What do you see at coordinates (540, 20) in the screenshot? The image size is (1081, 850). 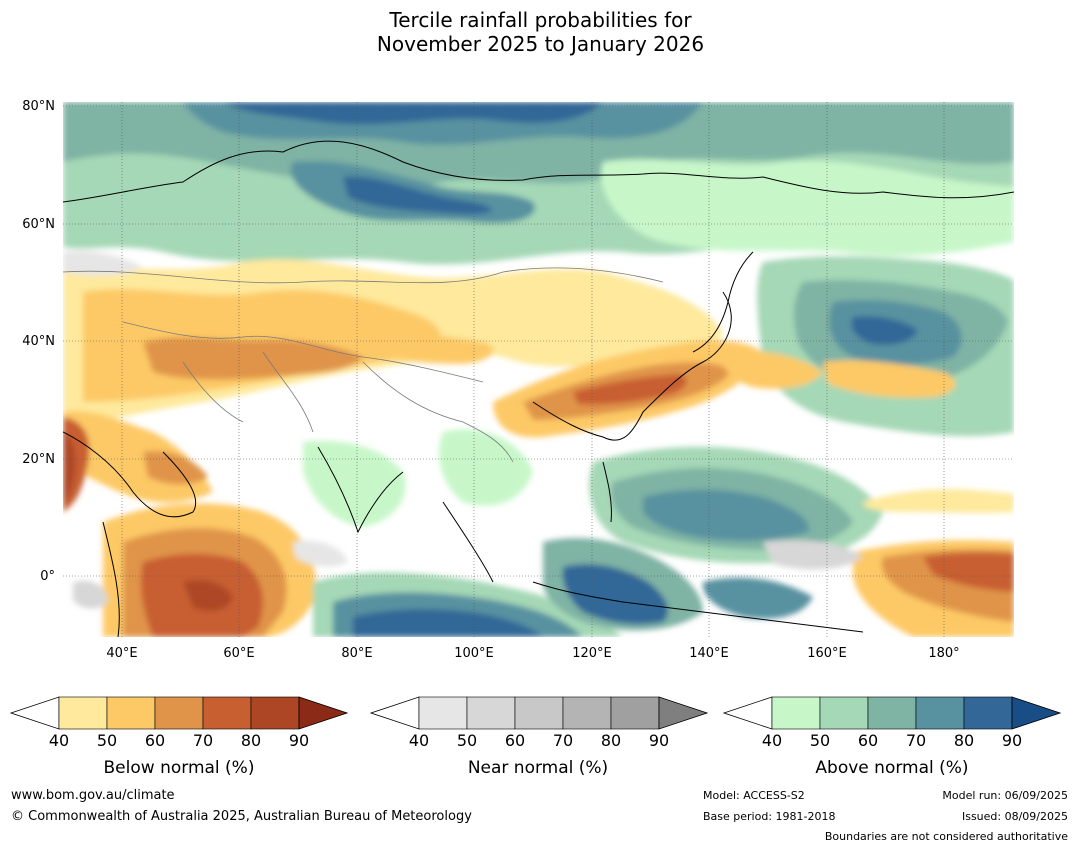 I see `title-line-1: Tercile rainfall probabilities for` at bounding box center [540, 20].